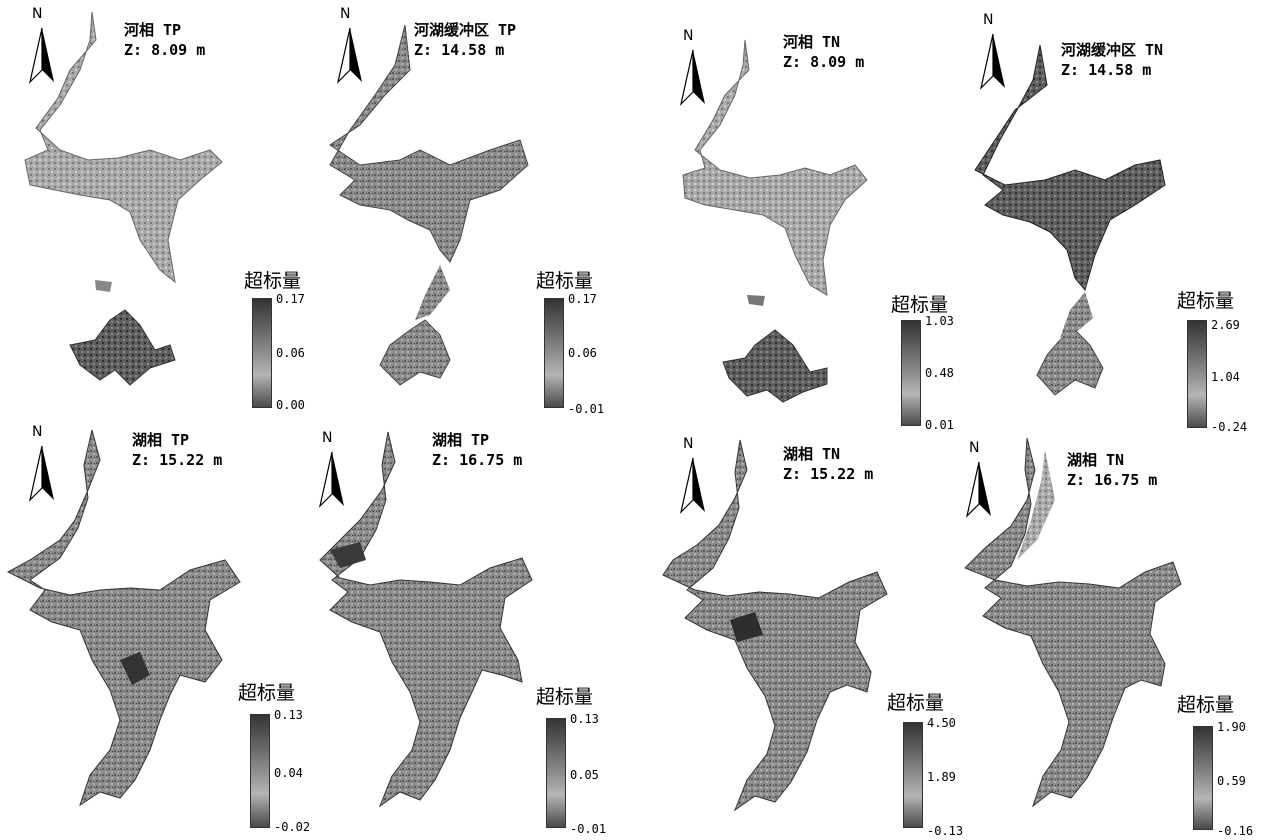 This screenshot has width=1275, height=840. What do you see at coordinates (939, 321) in the screenshot?
I see `legend-max: 1.03` at bounding box center [939, 321].